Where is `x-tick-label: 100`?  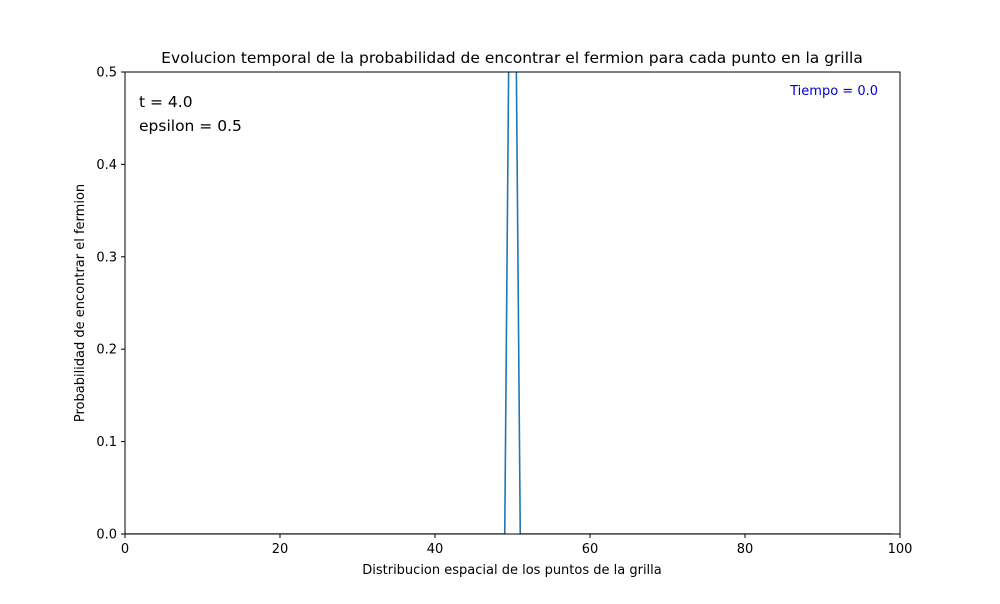
x-tick-label: 100 is located at coordinates (900, 549).